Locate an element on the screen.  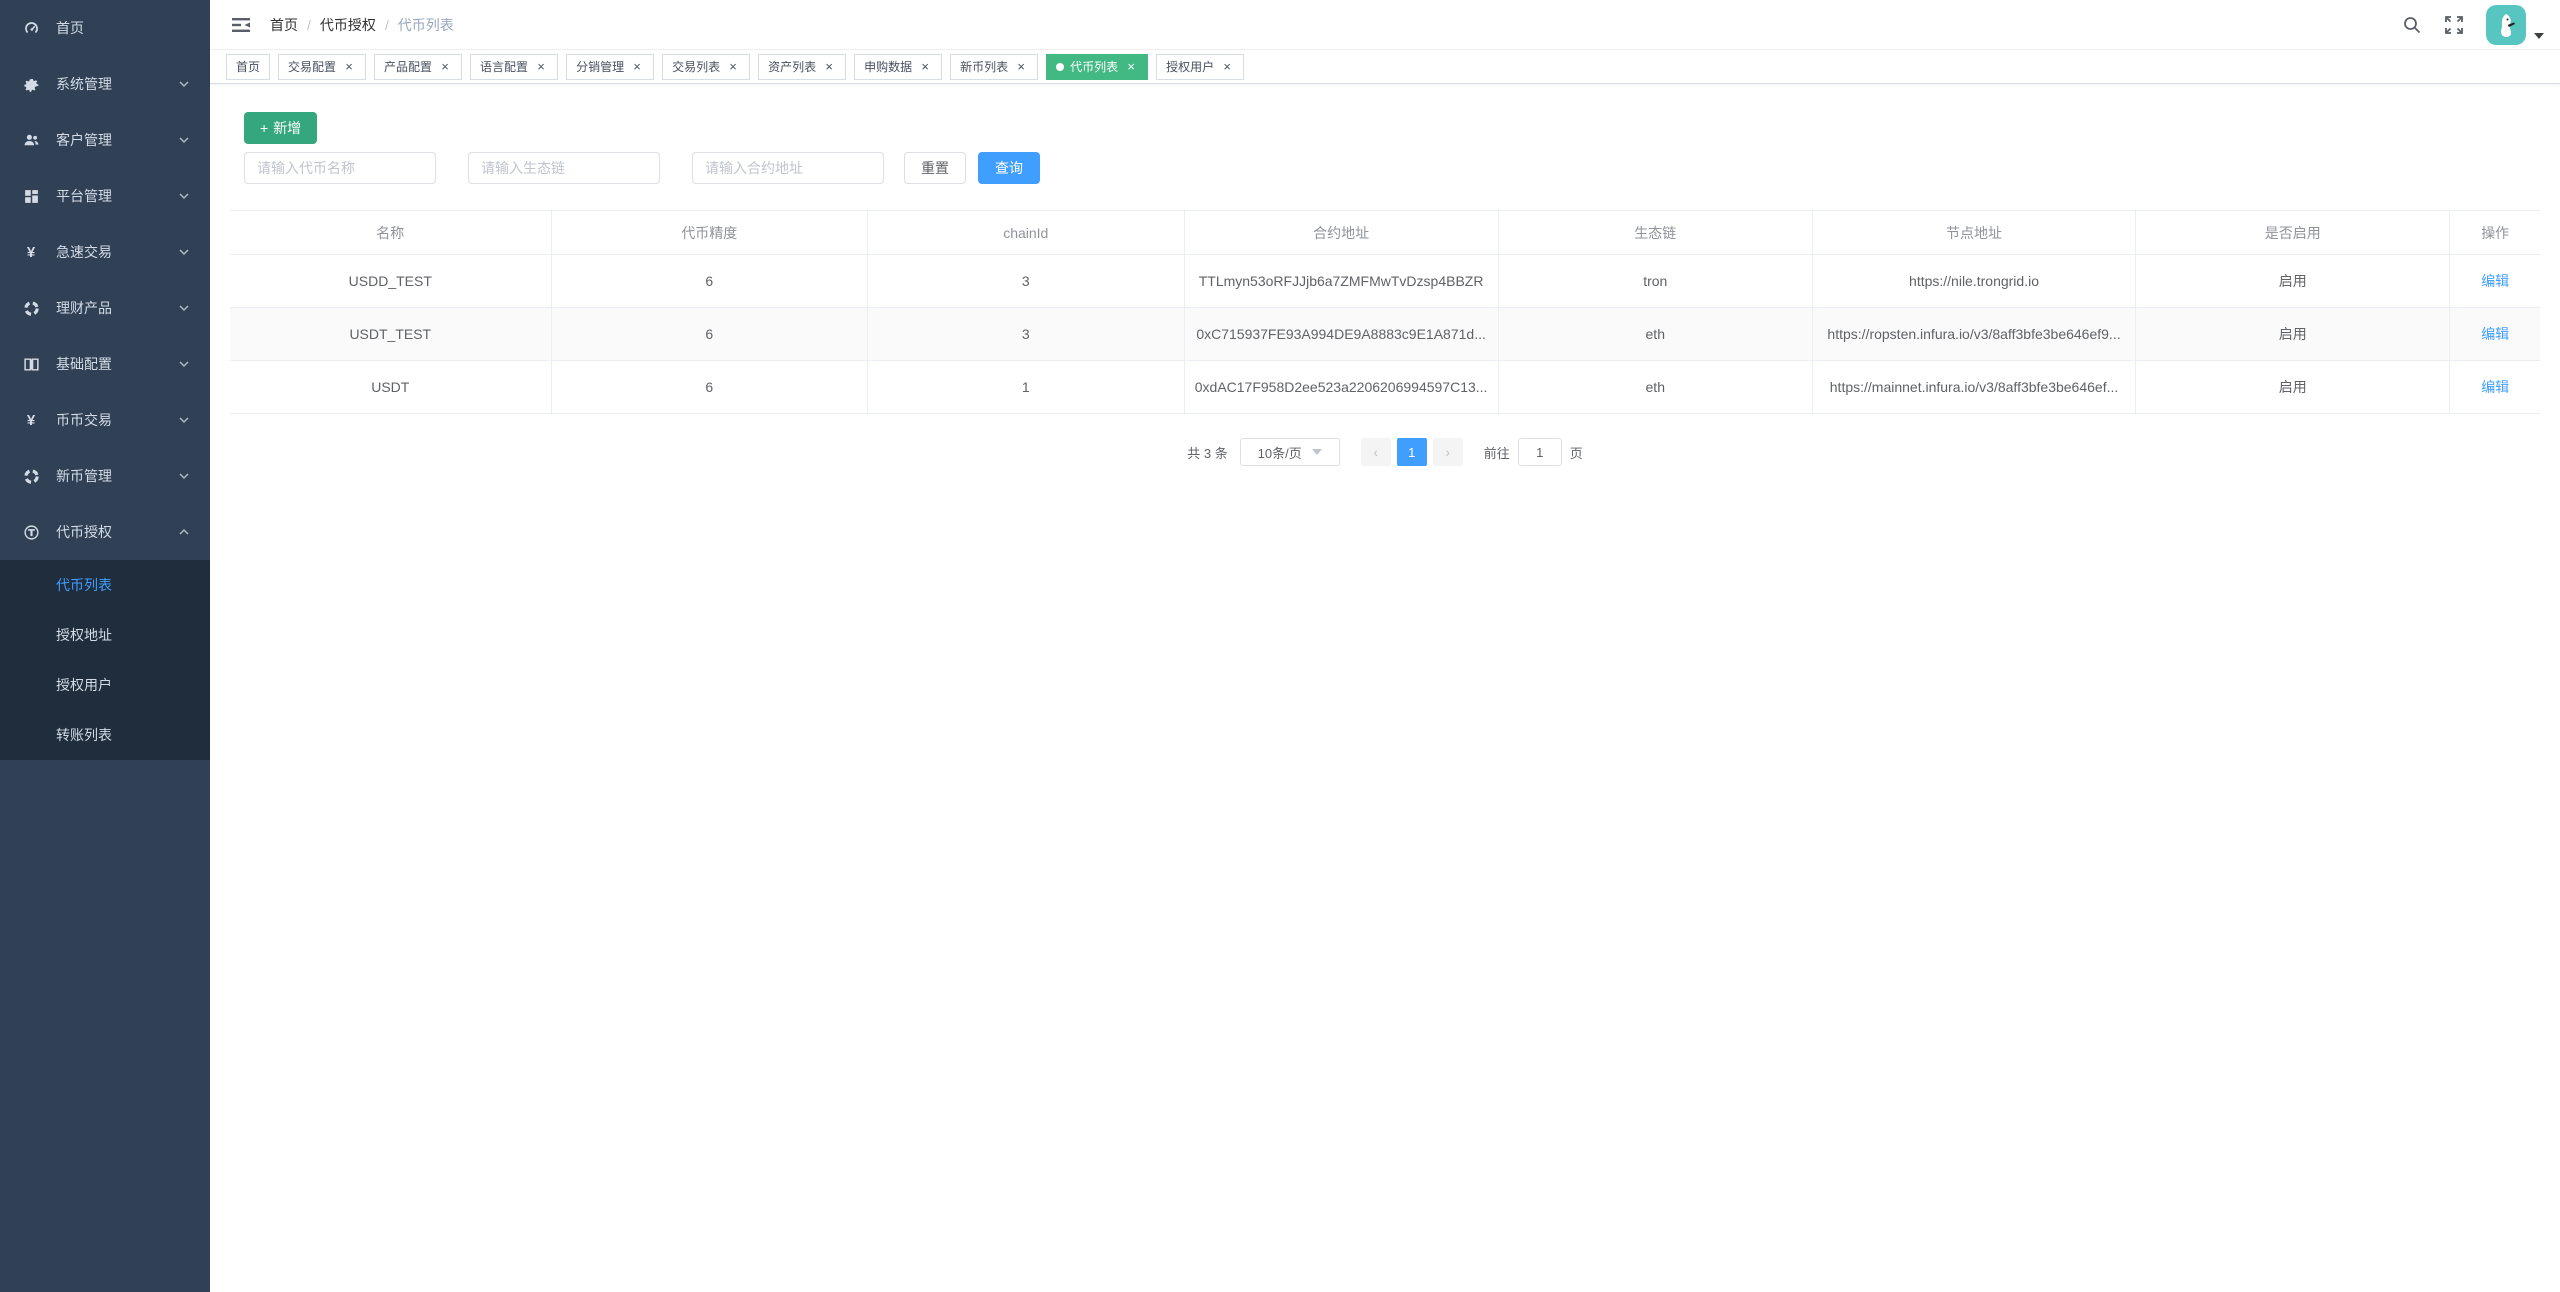
tab-new-coin-list: 新币列表 × is located at coordinates (994, 66).